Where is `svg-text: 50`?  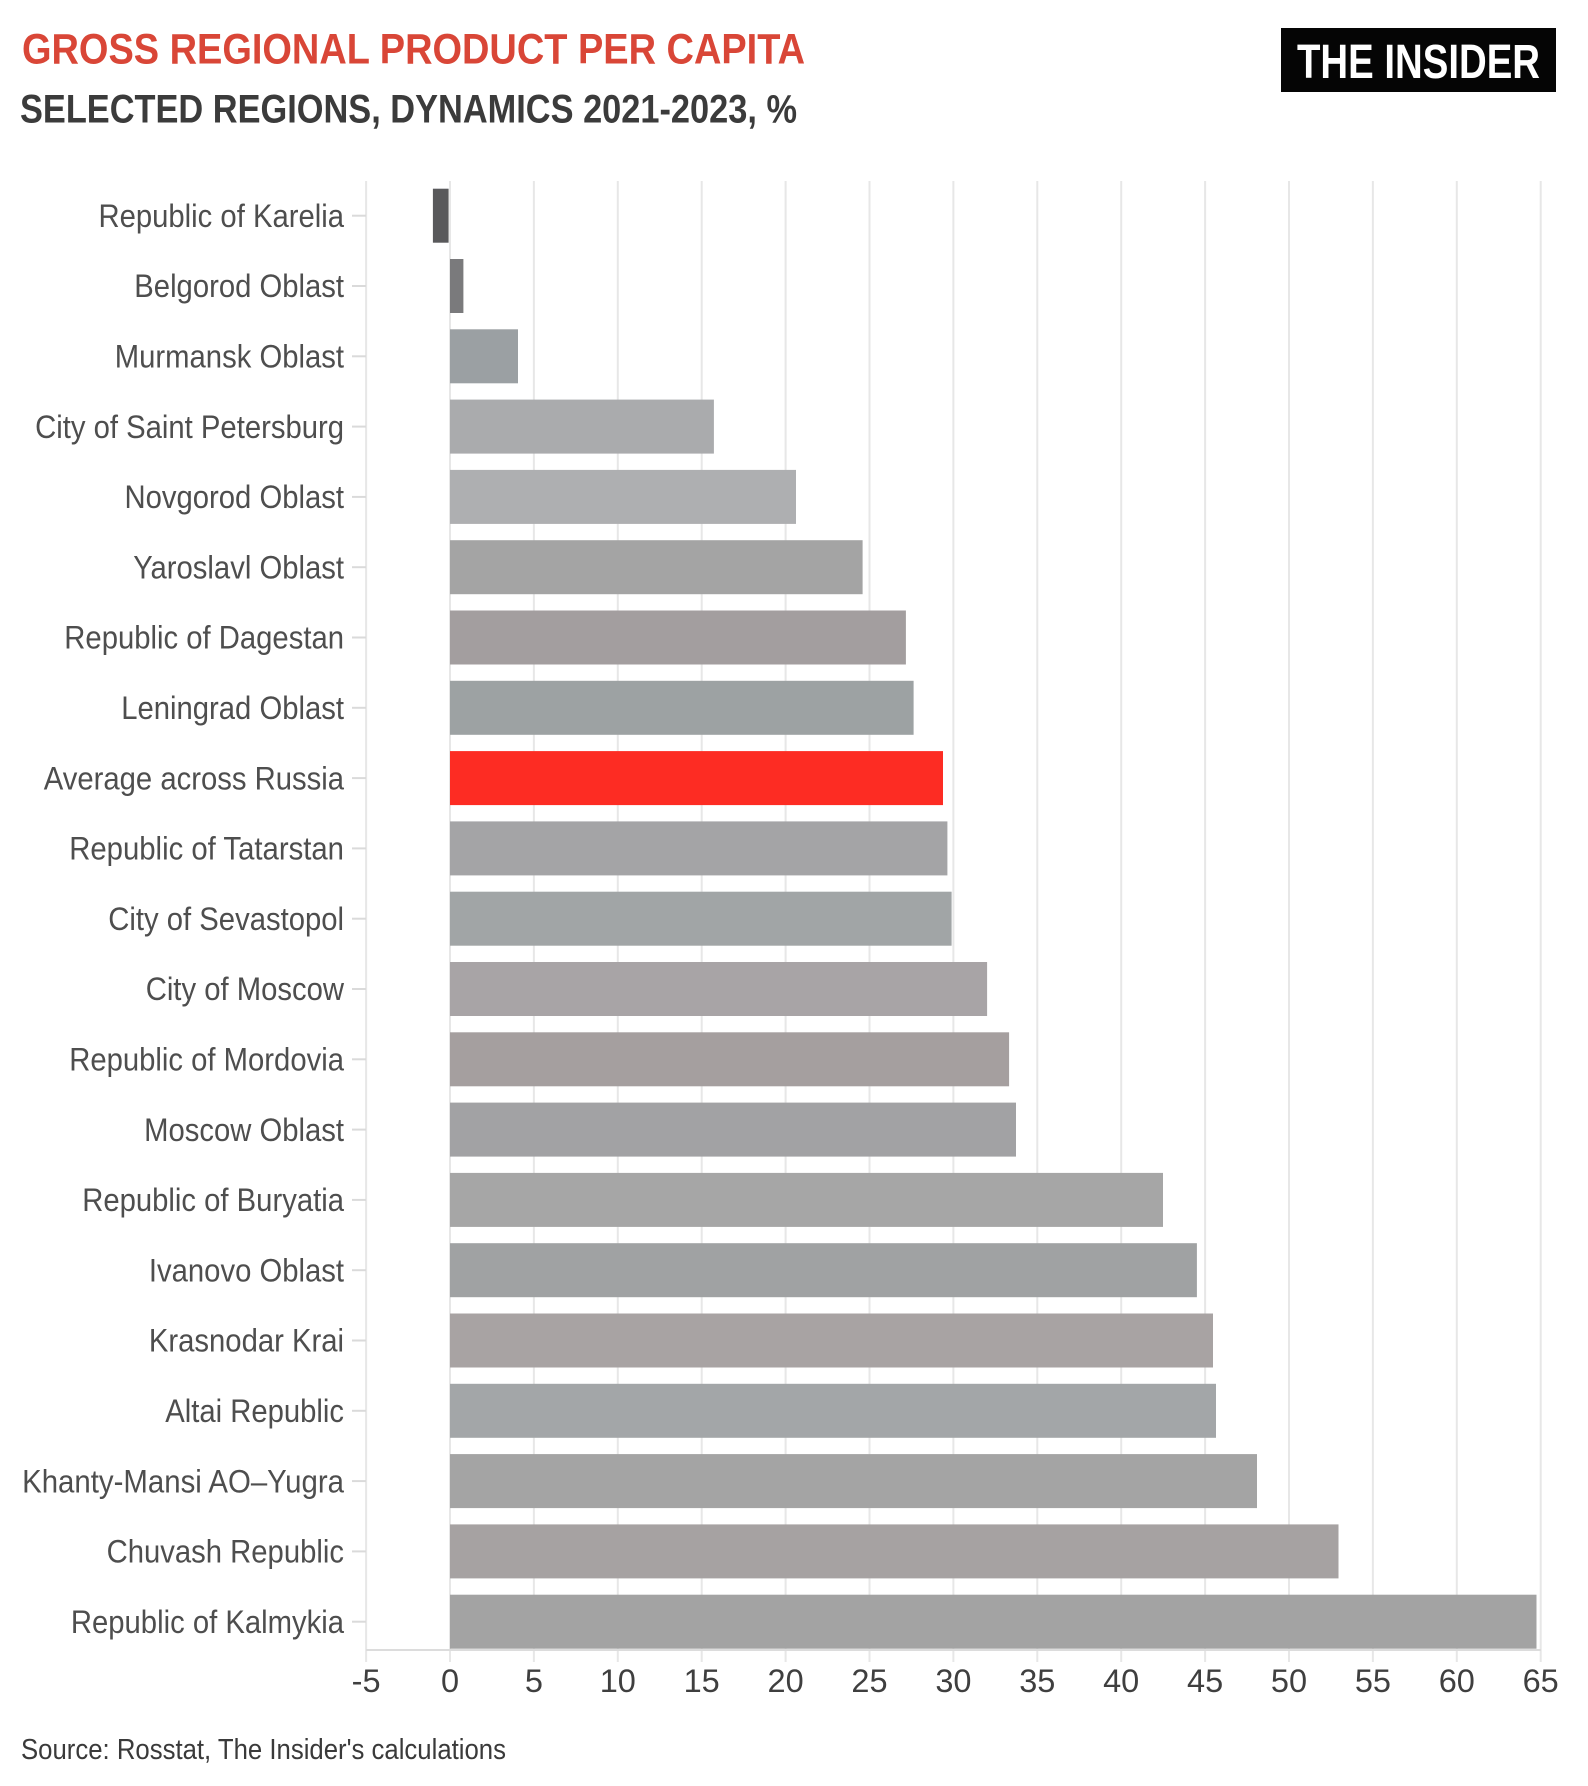 svg-text: 50 is located at coordinates (1289, 1681).